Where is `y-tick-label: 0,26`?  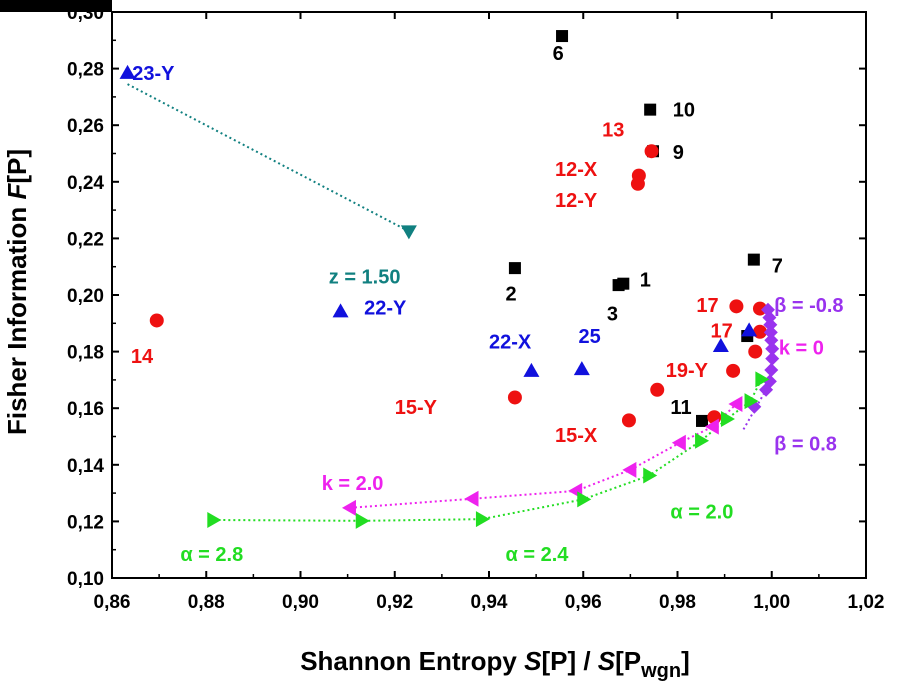
y-tick-label: 0,26 is located at coordinates (85, 126).